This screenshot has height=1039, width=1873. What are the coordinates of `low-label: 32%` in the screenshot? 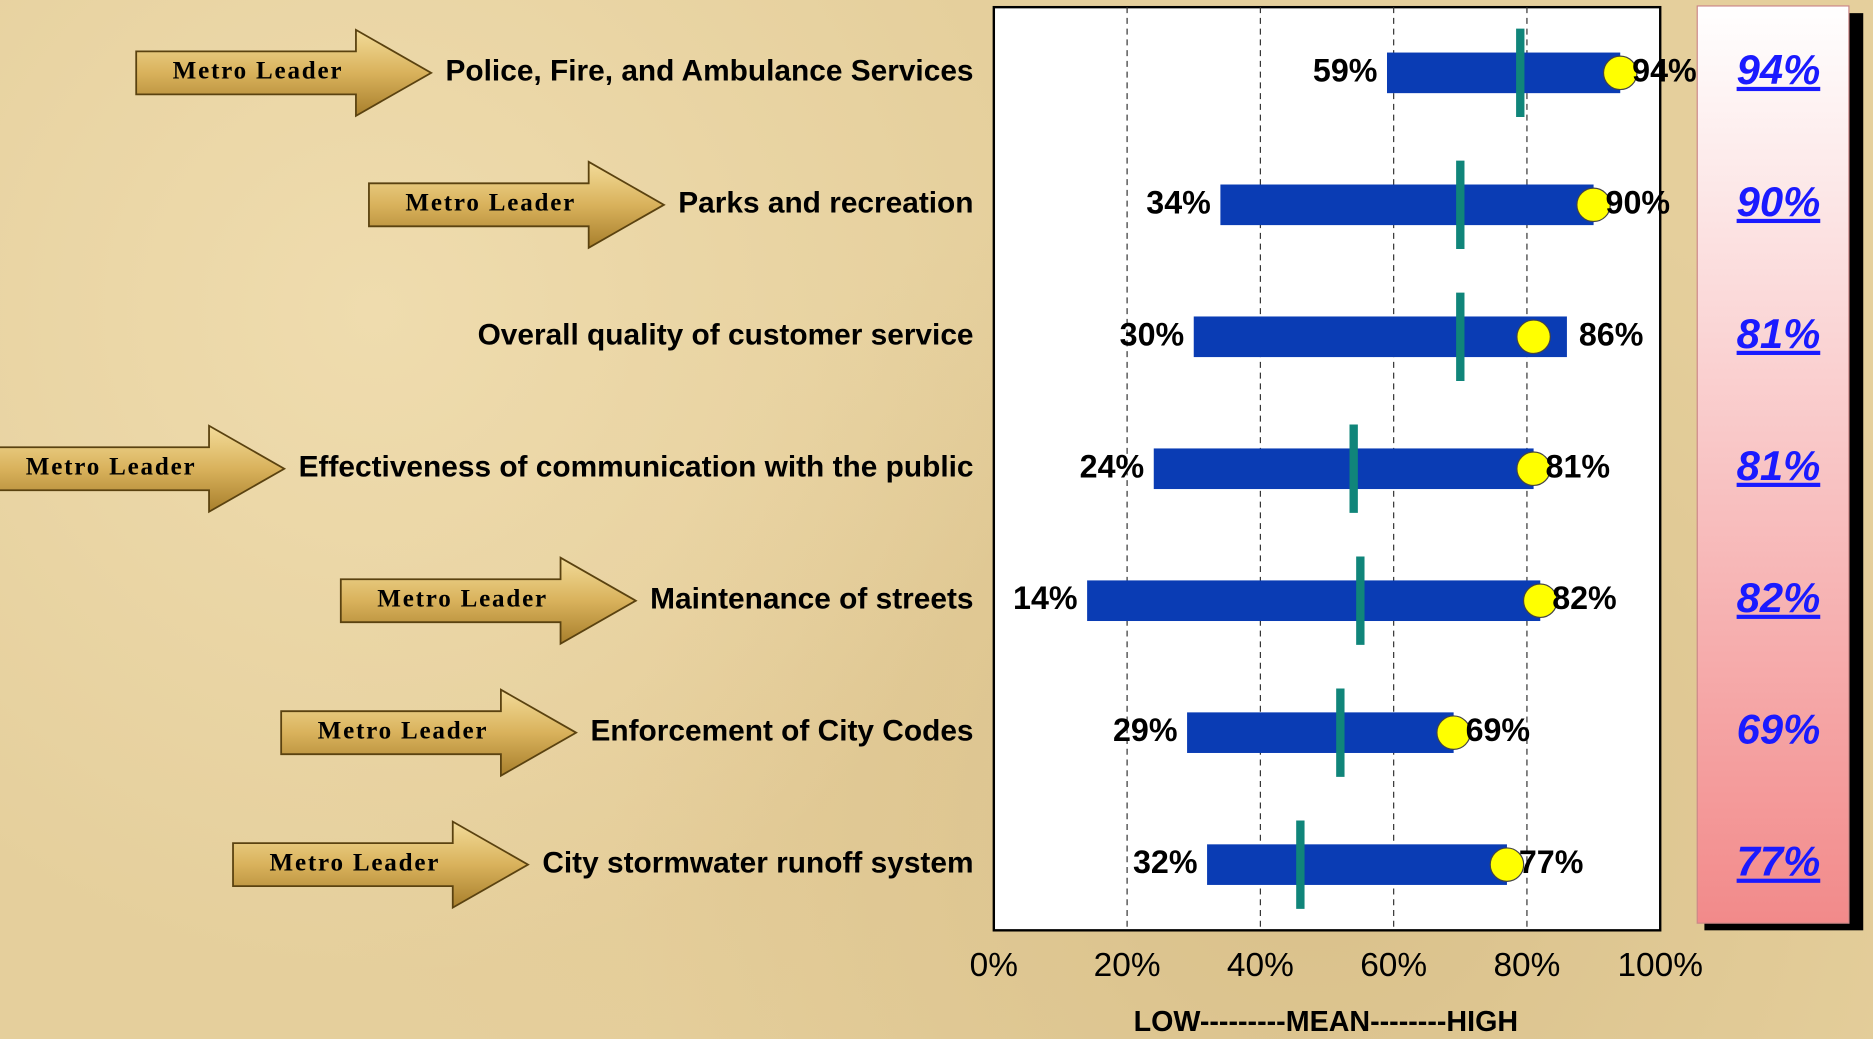 It's located at (1165, 862).